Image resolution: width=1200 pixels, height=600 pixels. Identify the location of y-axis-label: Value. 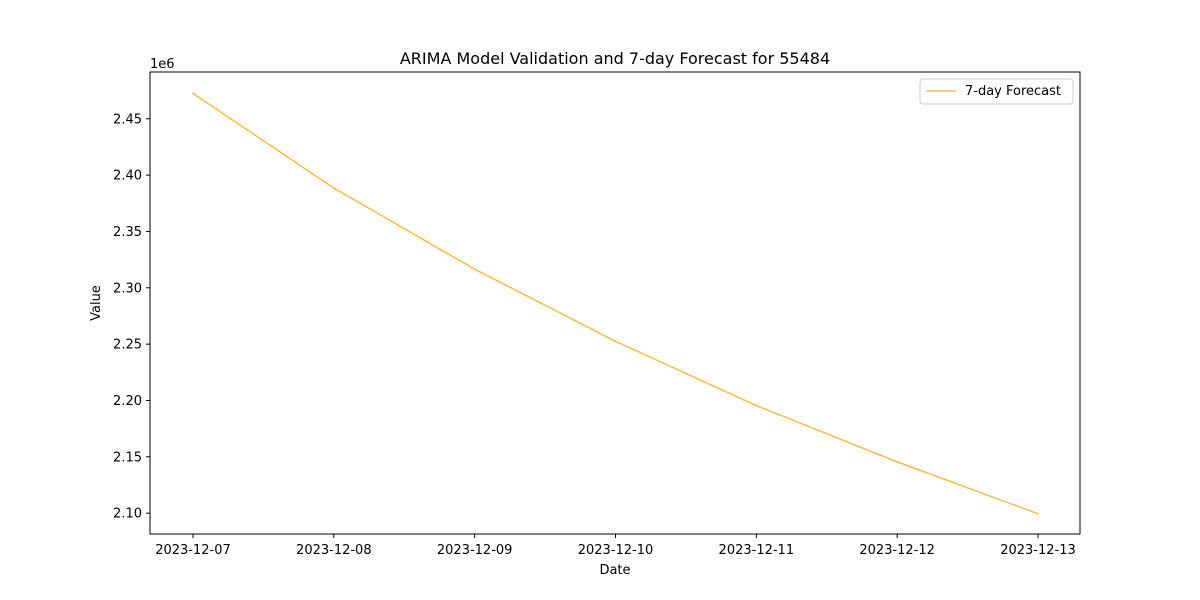
(96, 303).